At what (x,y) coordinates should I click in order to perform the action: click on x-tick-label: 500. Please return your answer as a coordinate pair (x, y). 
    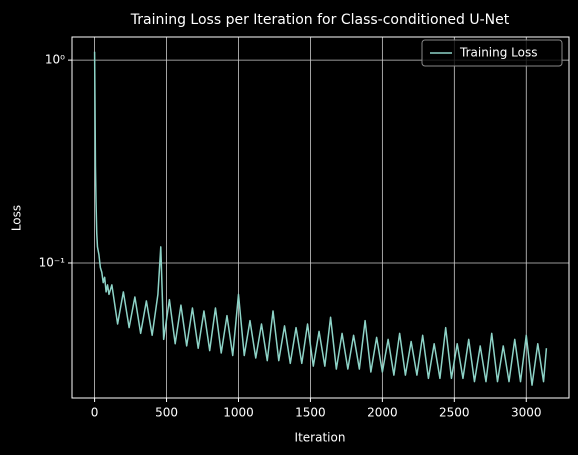
    Looking at the image, I should click on (166, 413).